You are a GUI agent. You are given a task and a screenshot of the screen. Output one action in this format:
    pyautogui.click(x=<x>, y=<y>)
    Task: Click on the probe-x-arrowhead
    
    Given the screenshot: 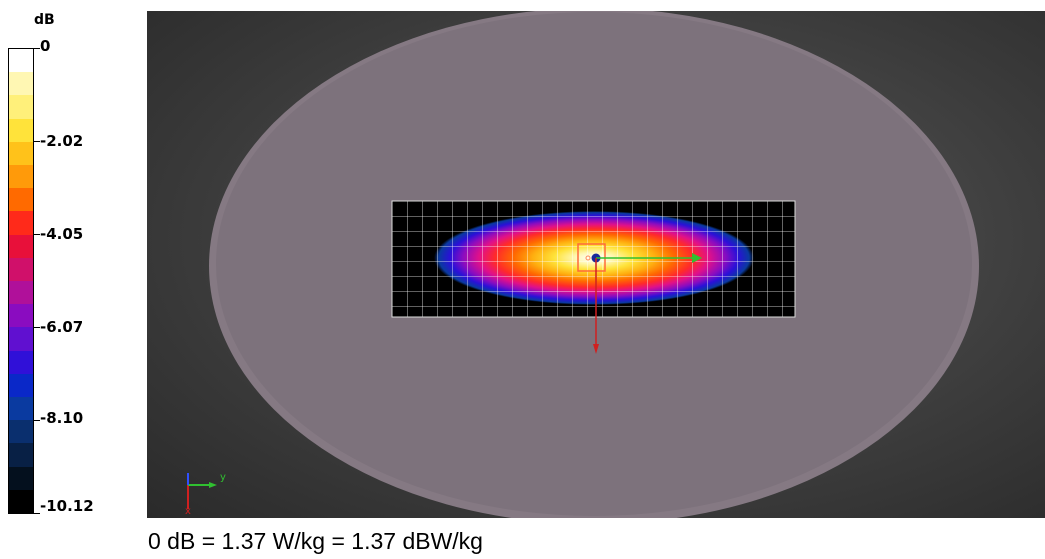 What is the action you would take?
    pyautogui.click(x=596, y=349)
    